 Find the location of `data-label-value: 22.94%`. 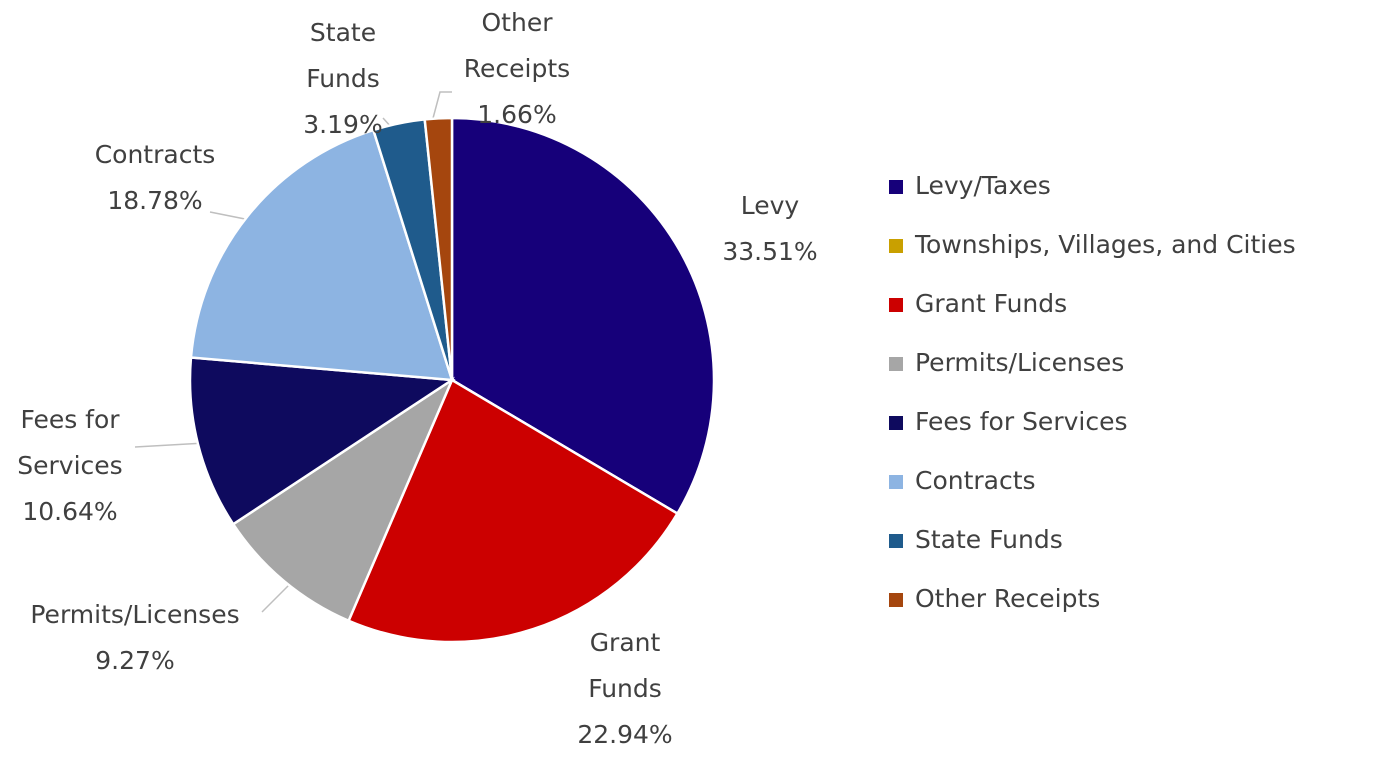

data-label-value: 22.94% is located at coordinates (625, 734).